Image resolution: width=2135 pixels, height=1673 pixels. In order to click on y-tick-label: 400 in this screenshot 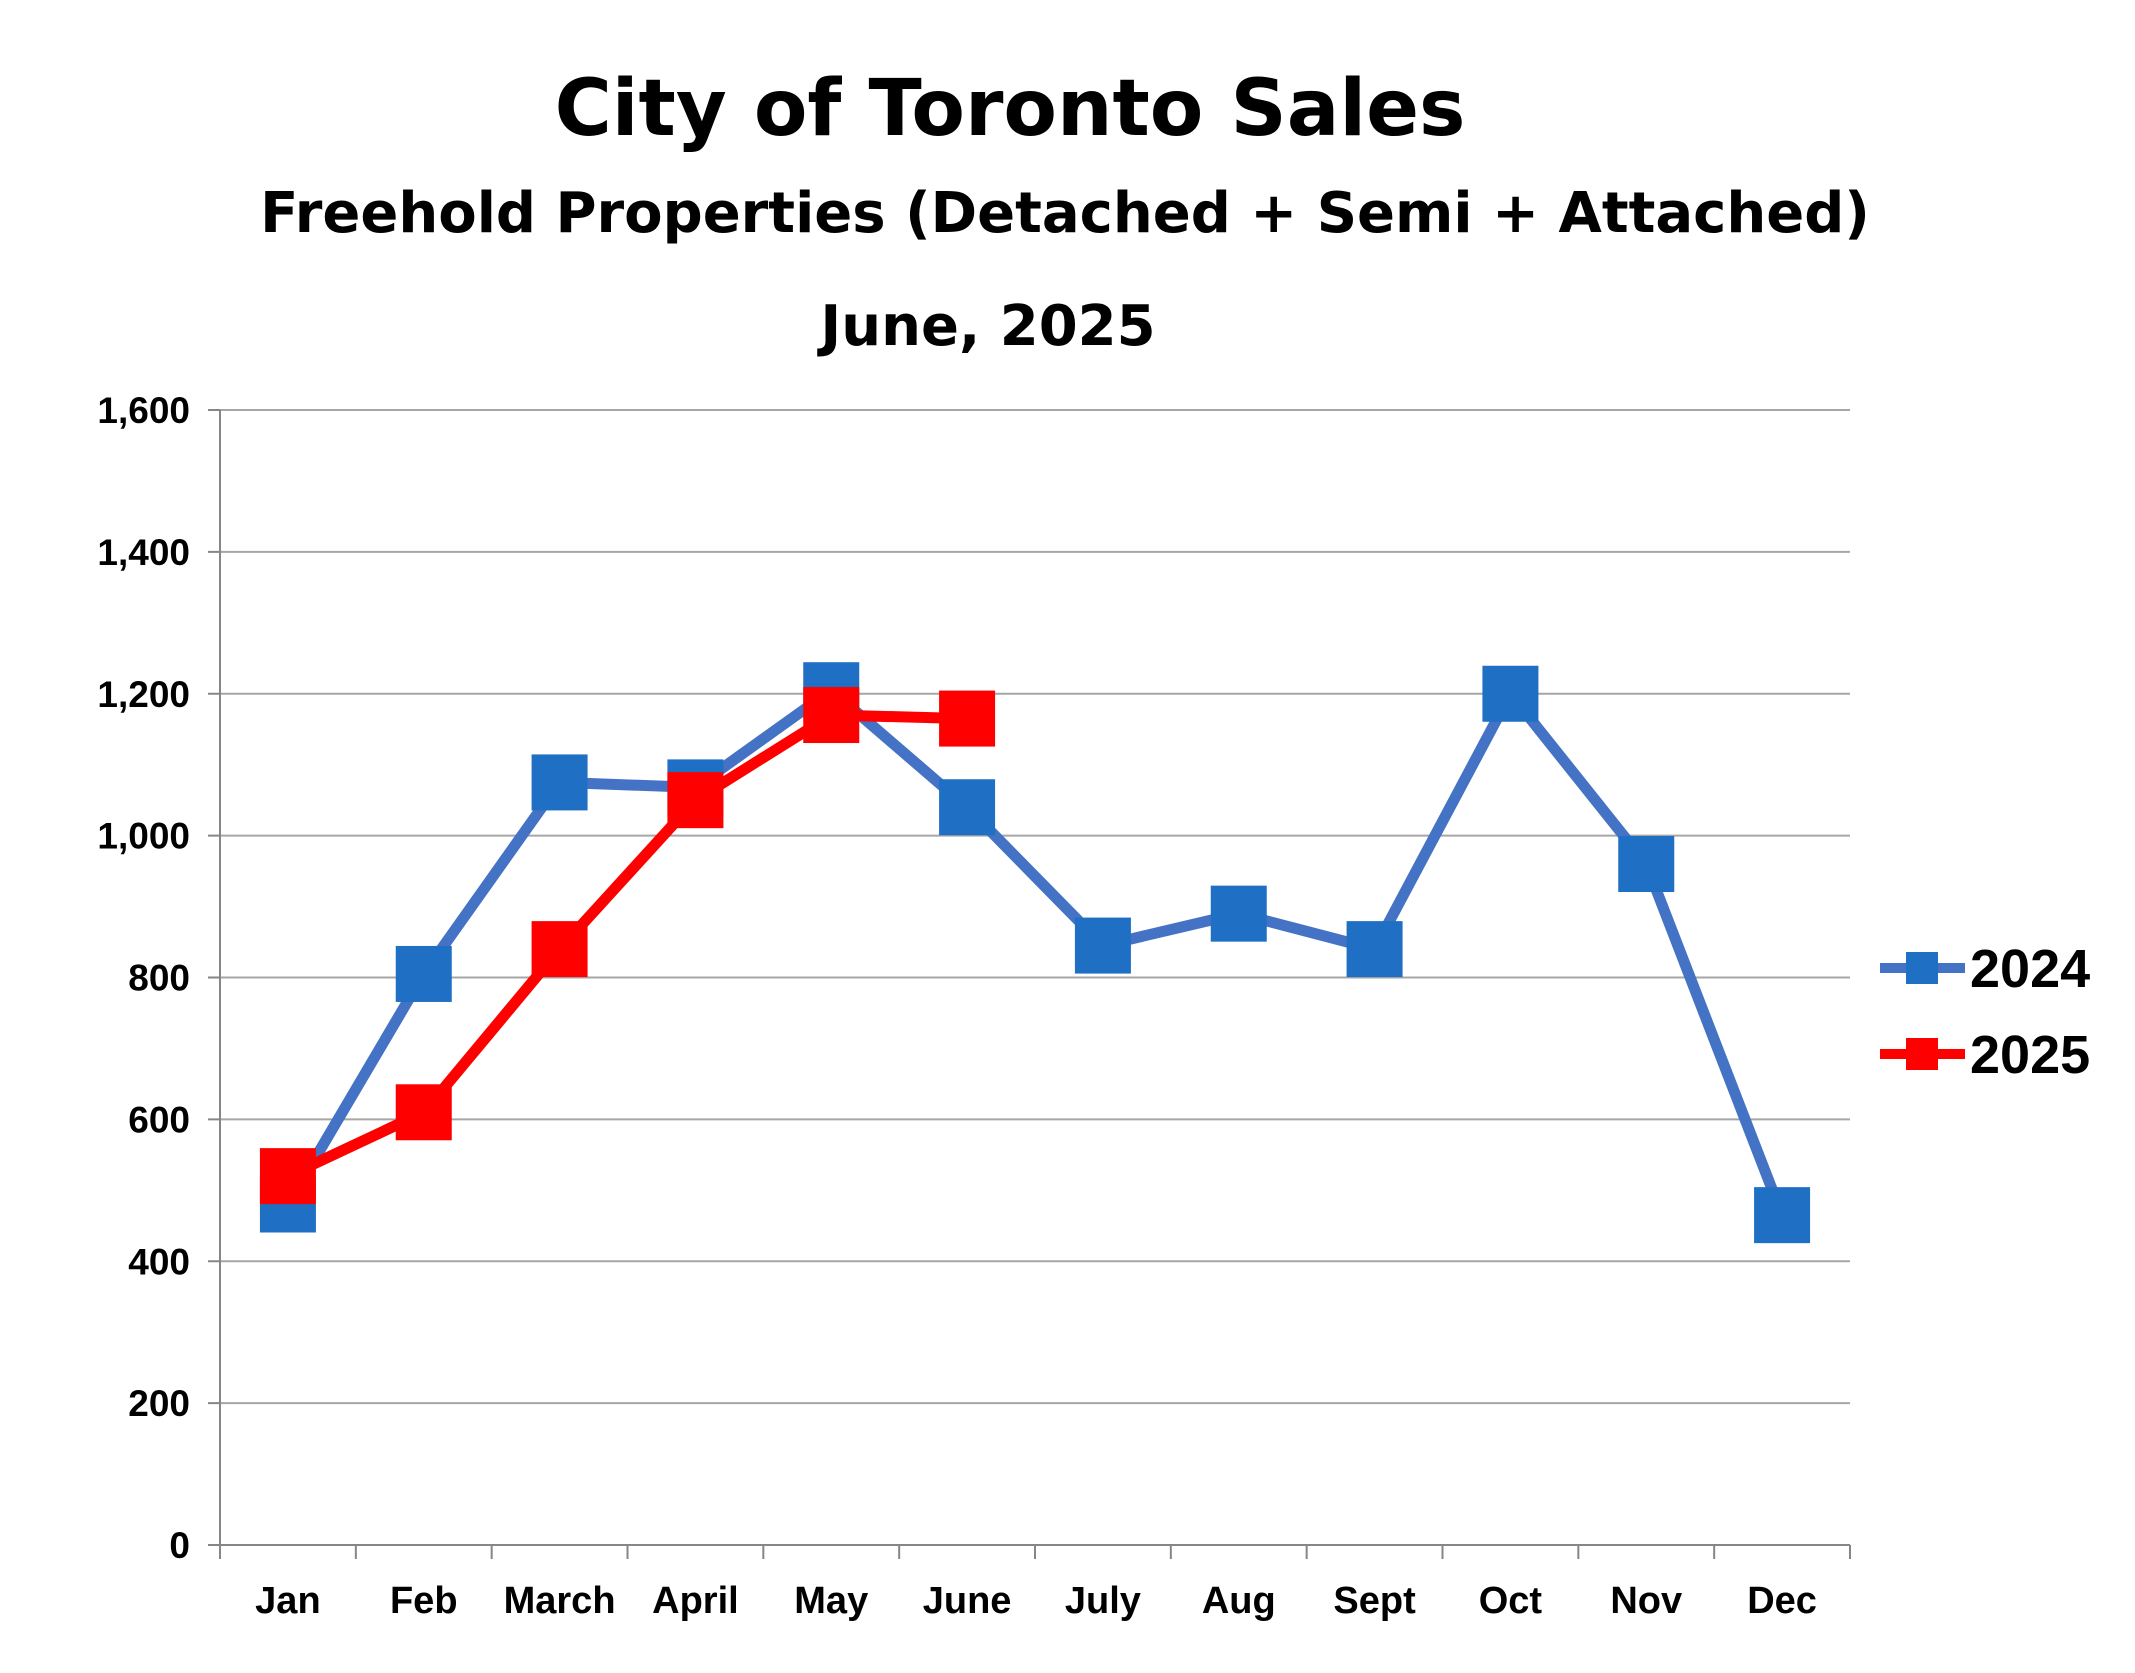, I will do `click(159, 1261)`.